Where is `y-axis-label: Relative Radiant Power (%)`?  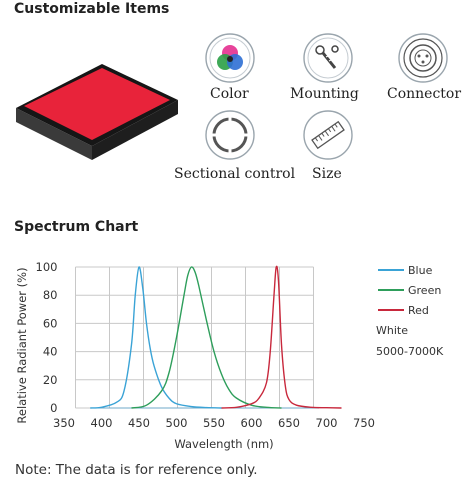
y-axis-label: Relative Radiant Power (%) is located at coordinates (22, 345).